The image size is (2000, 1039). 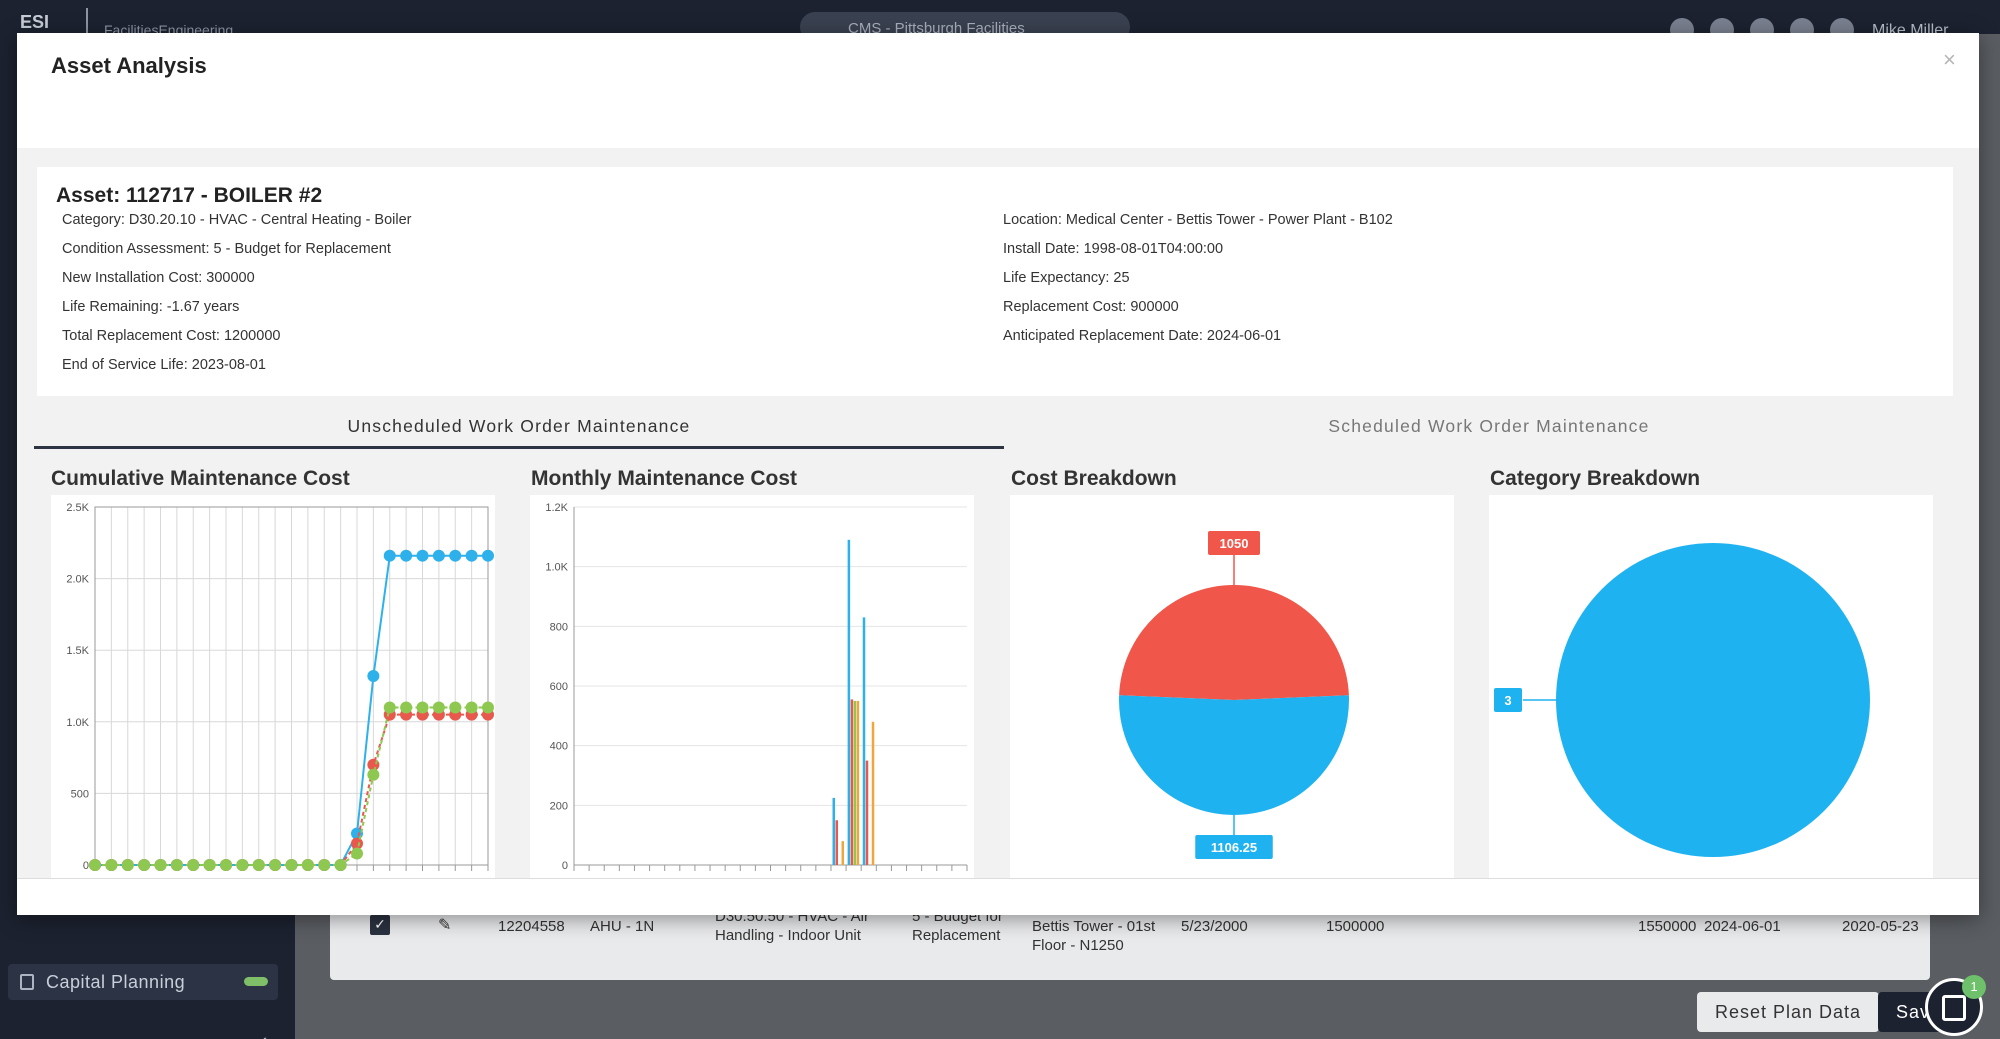 What do you see at coordinates (531, 926) in the screenshot?
I see `cell-id: 12204558` at bounding box center [531, 926].